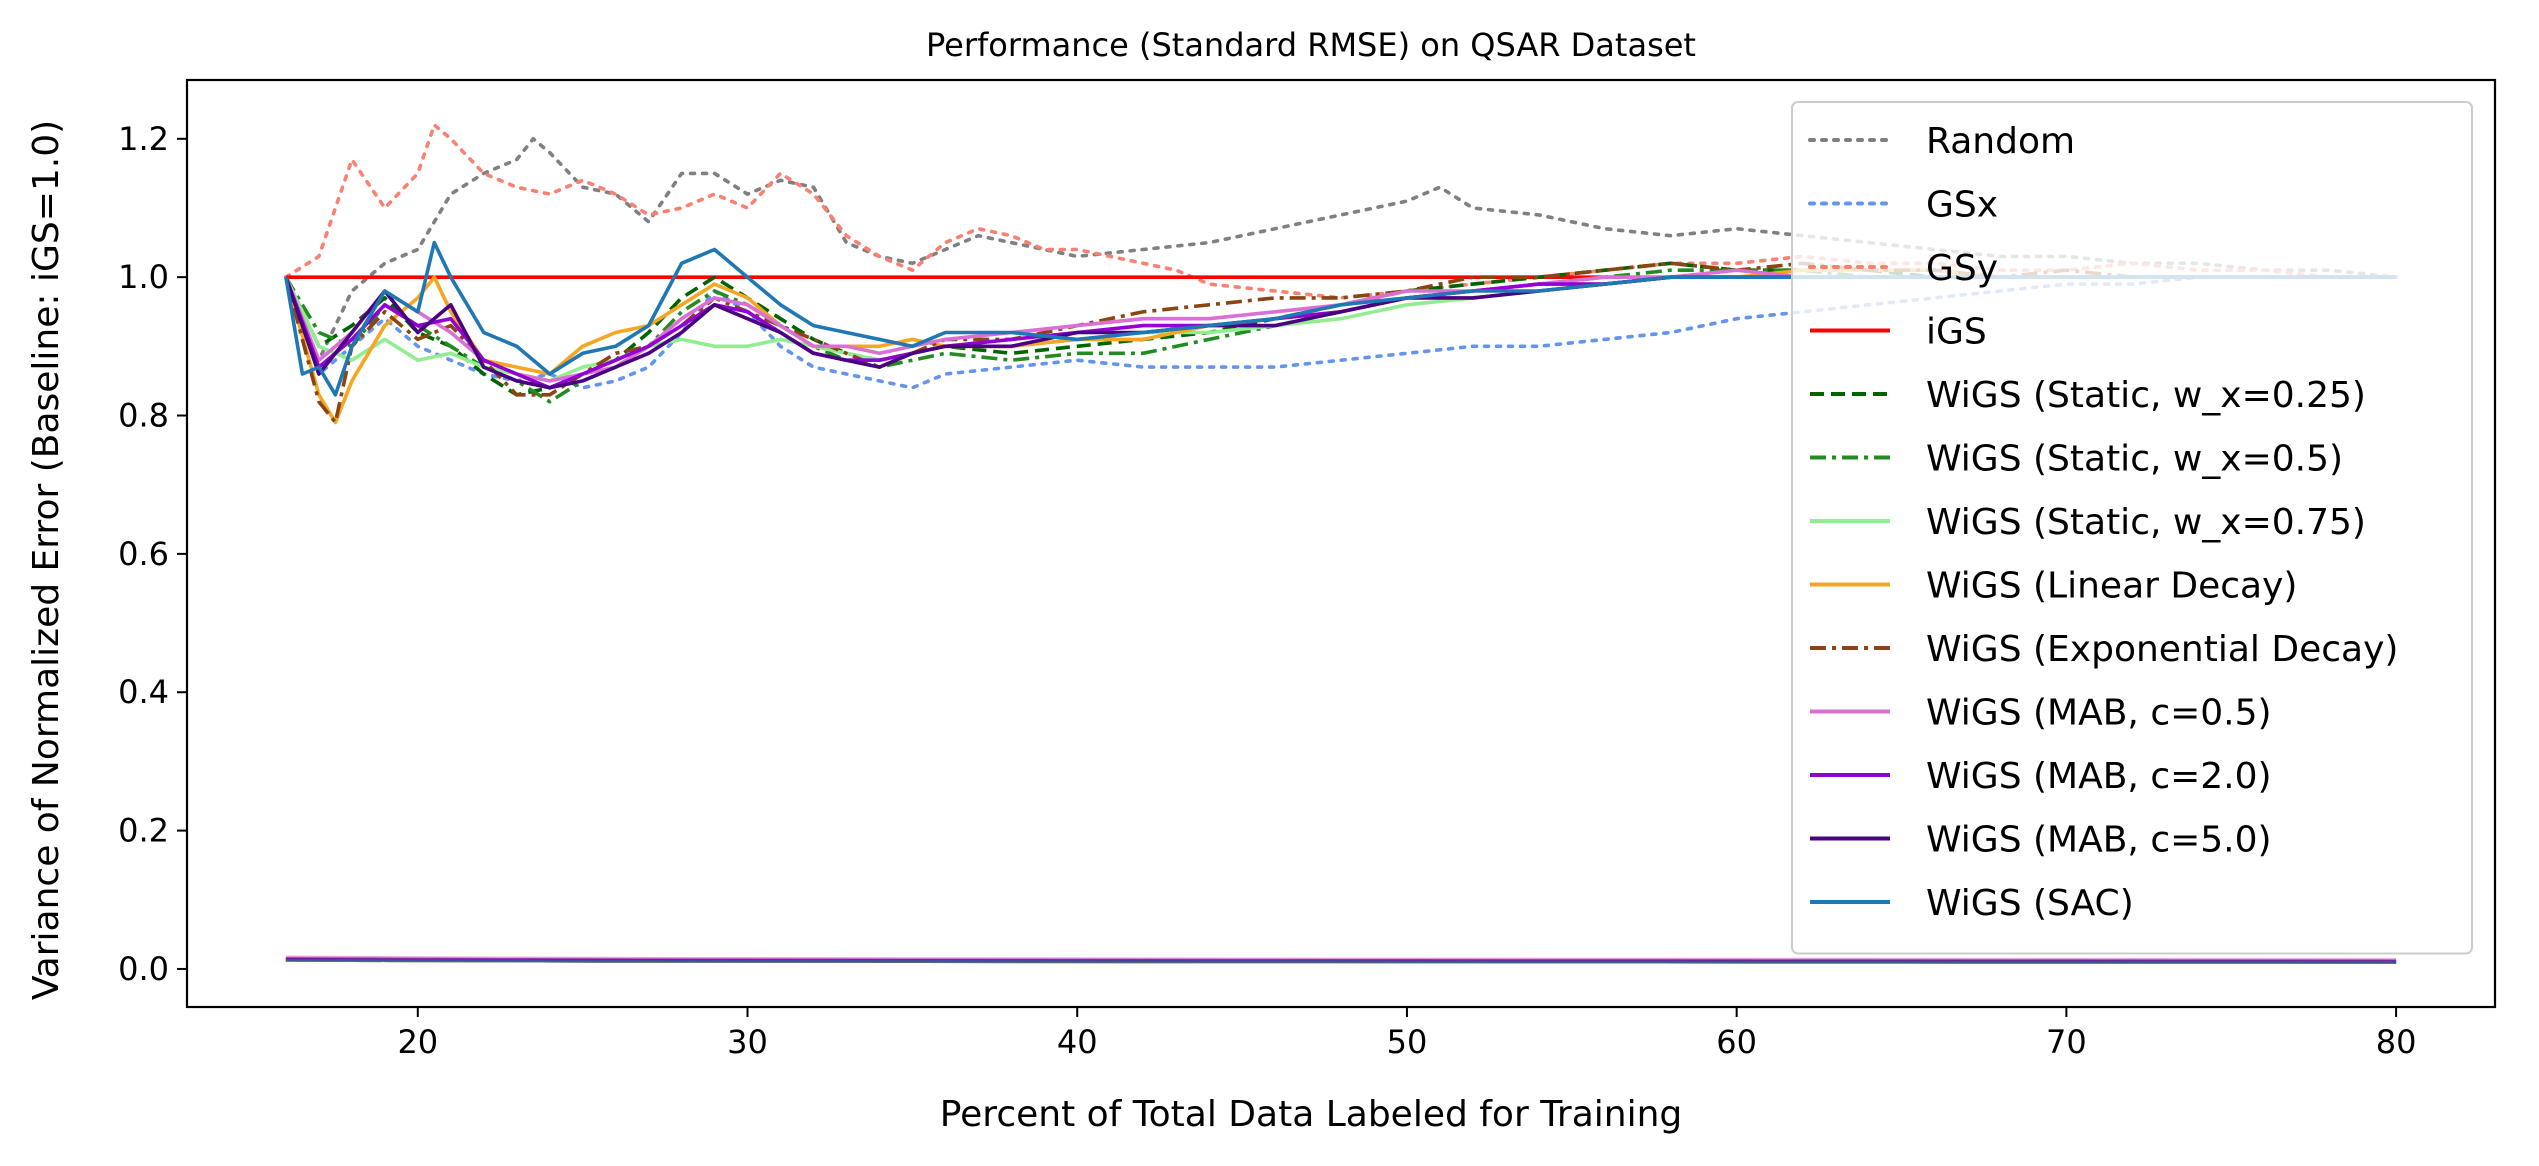 This screenshot has height=1166, width=2539. Describe the element at coordinates (2162, 649) in the screenshot. I see `legend-entry: WiGS (Exponential Decay)` at that location.